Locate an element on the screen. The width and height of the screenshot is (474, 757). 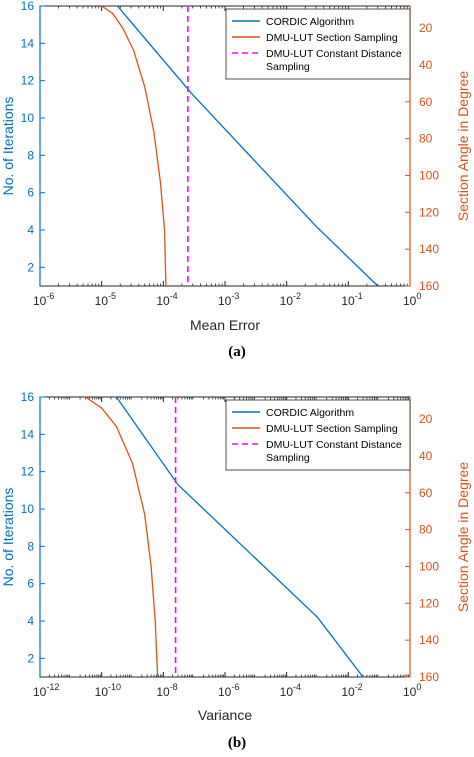
figure-caption: (a) is located at coordinates (237, 352).